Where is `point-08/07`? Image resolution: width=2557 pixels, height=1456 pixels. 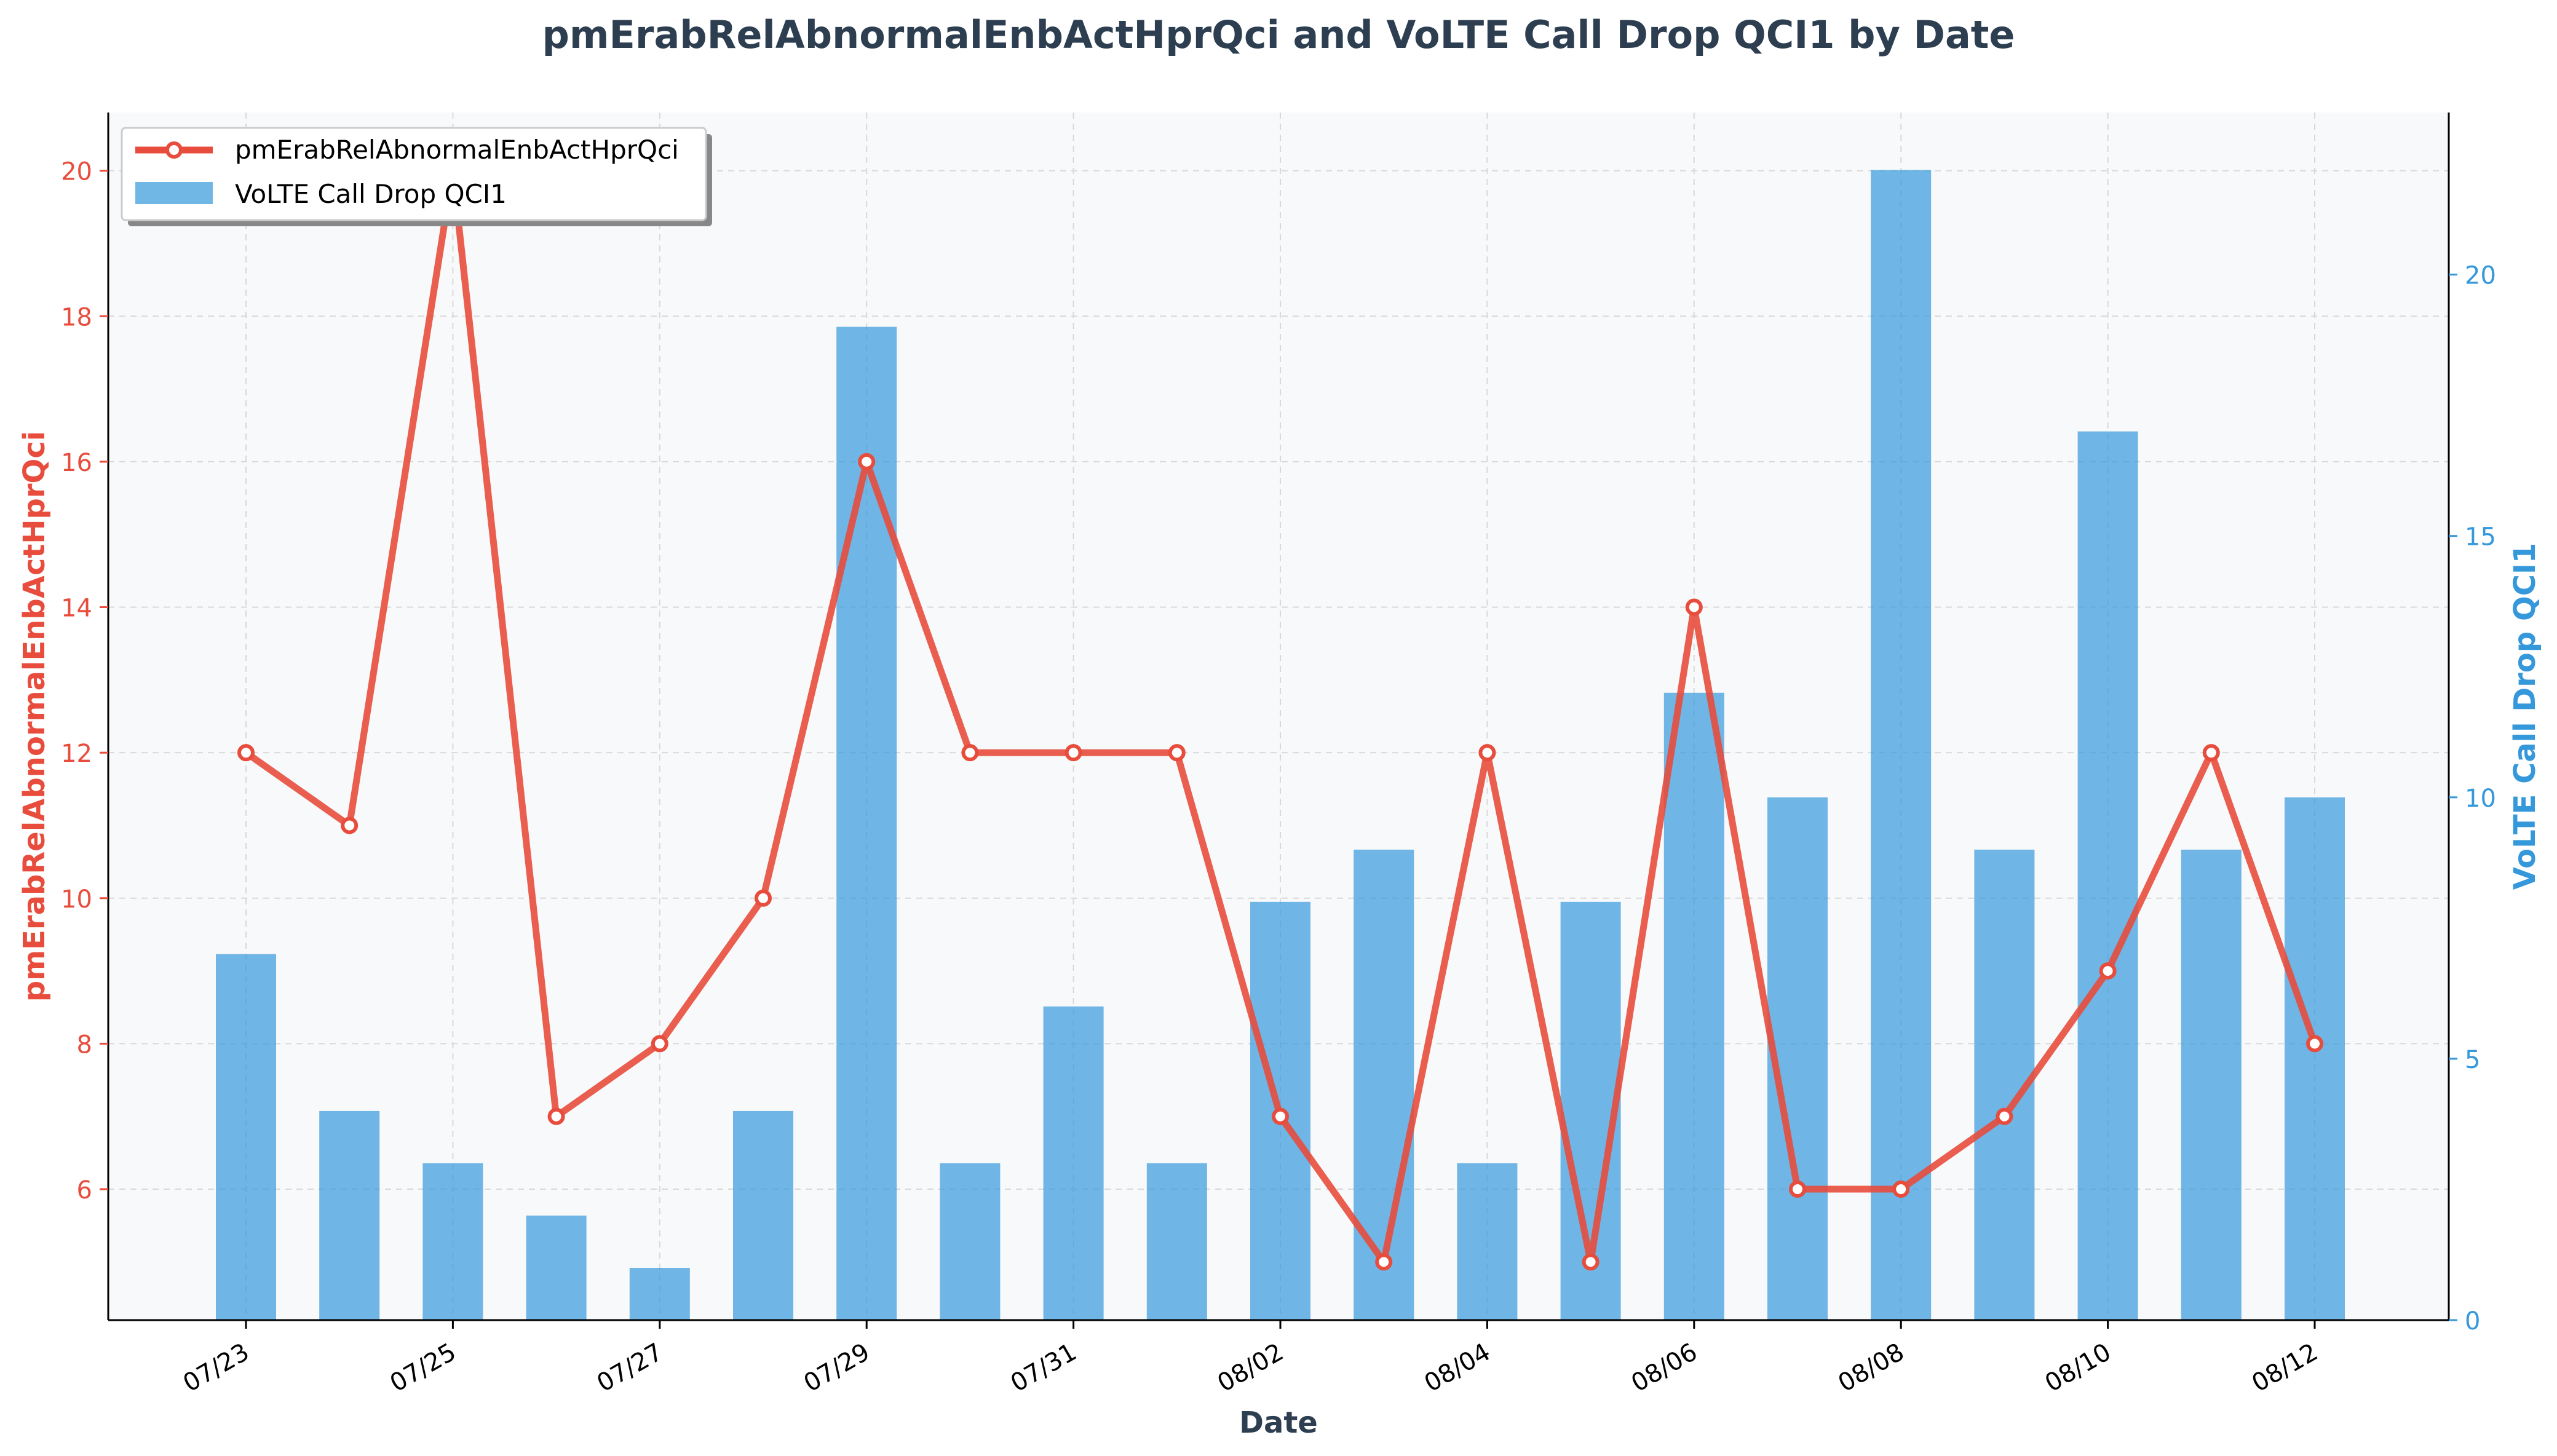 point-08/07 is located at coordinates (1797, 1190).